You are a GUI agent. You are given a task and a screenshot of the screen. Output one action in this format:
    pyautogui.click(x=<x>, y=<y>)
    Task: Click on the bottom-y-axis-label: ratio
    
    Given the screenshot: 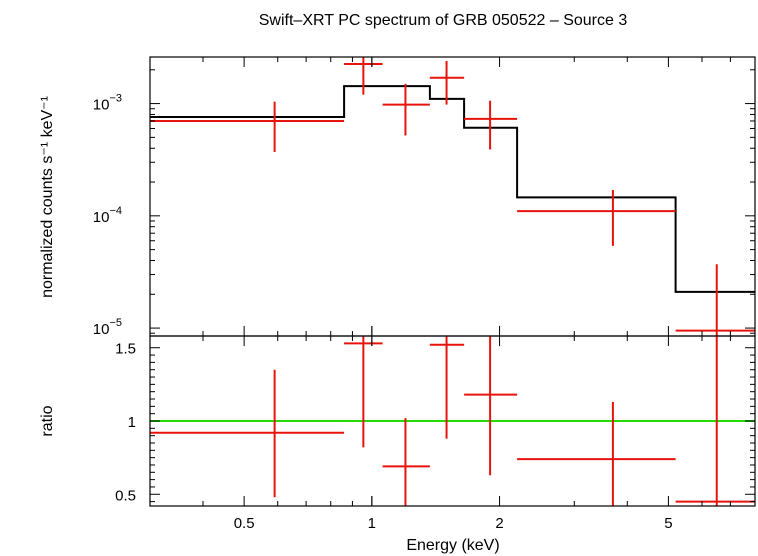 What is the action you would take?
    pyautogui.click(x=47, y=420)
    